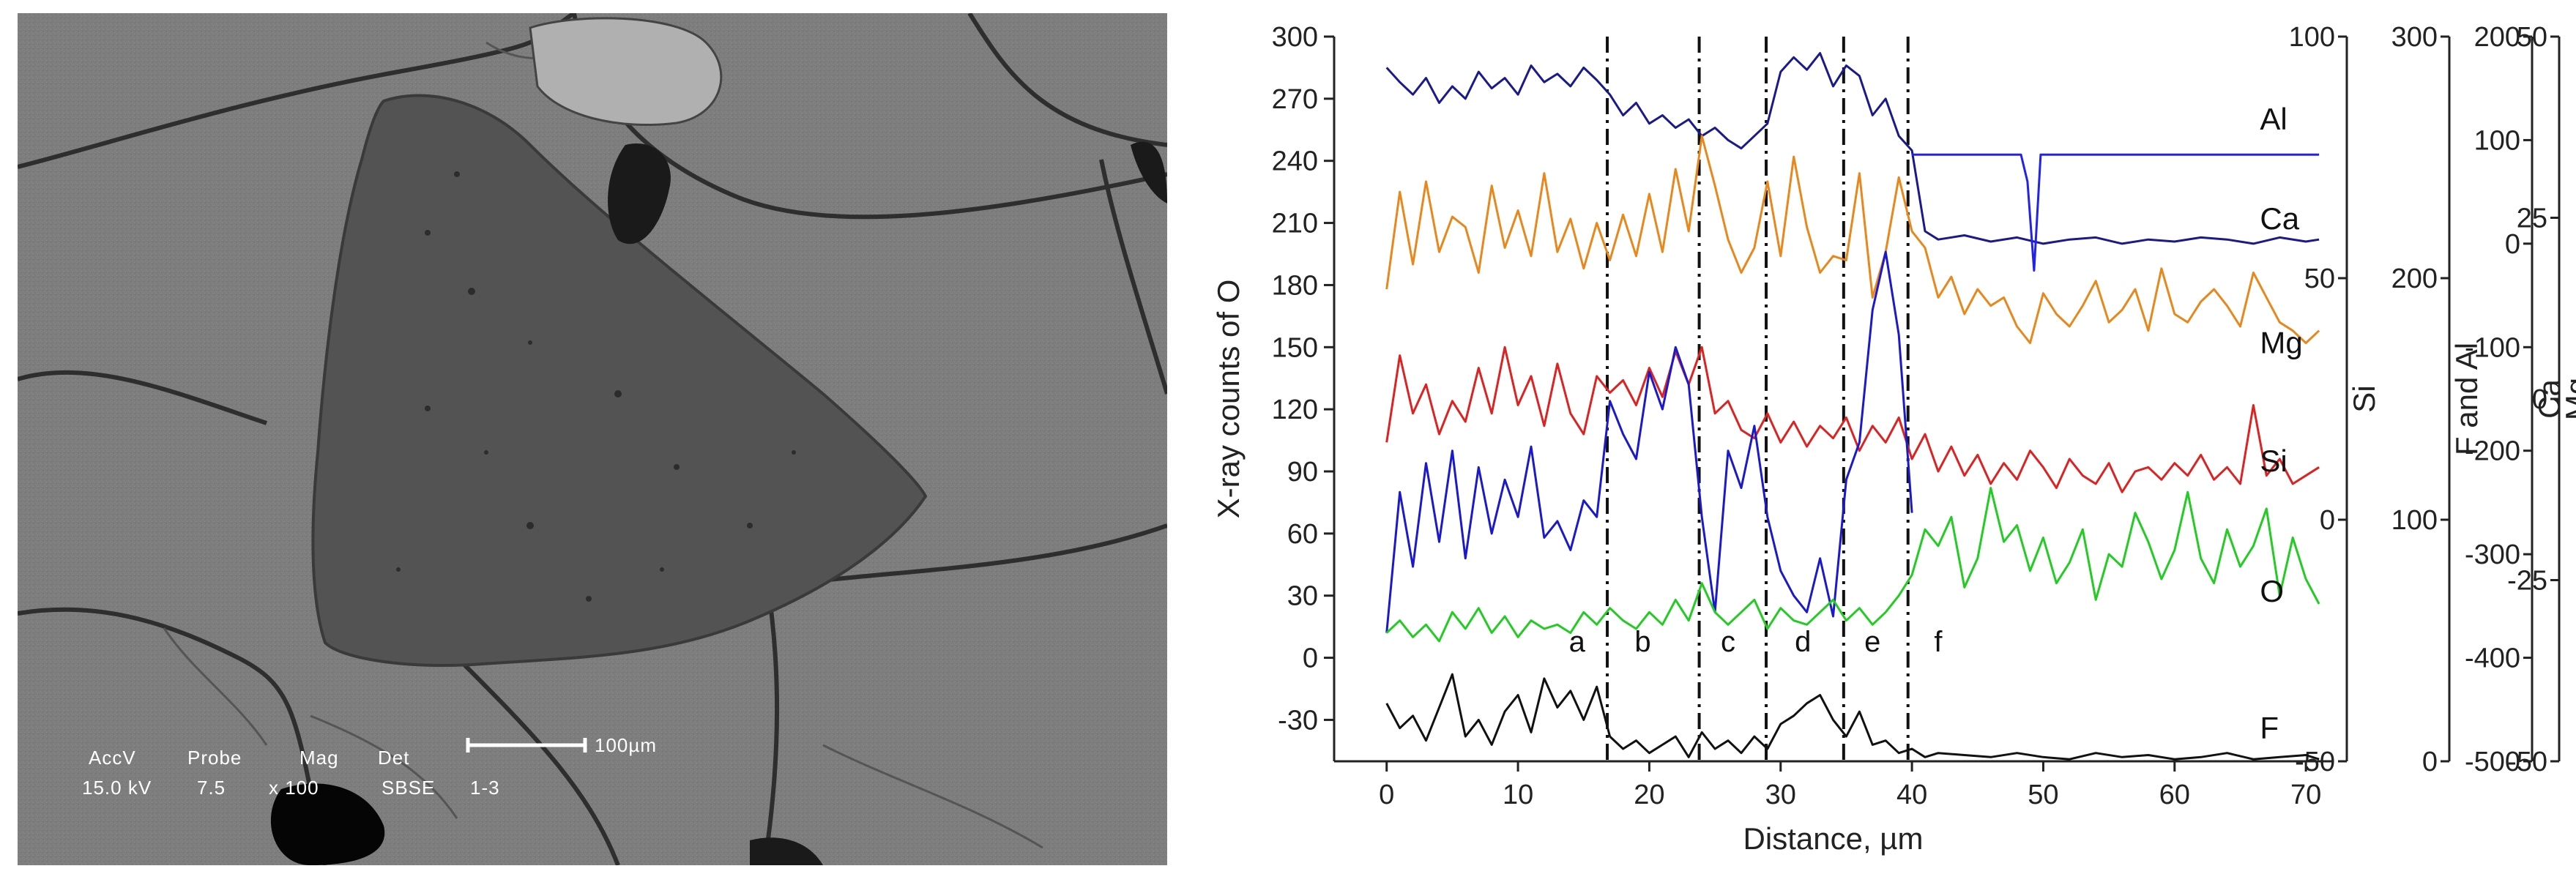 The width and height of the screenshot is (2576, 885). I want to click on particle-pores, so click(596, 386).